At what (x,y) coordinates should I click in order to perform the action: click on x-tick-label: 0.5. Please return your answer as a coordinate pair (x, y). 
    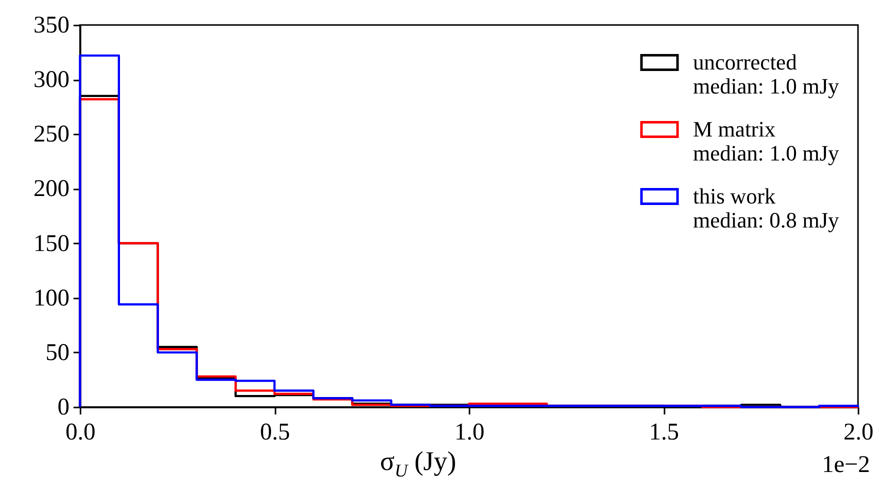
    Looking at the image, I should click on (275, 433).